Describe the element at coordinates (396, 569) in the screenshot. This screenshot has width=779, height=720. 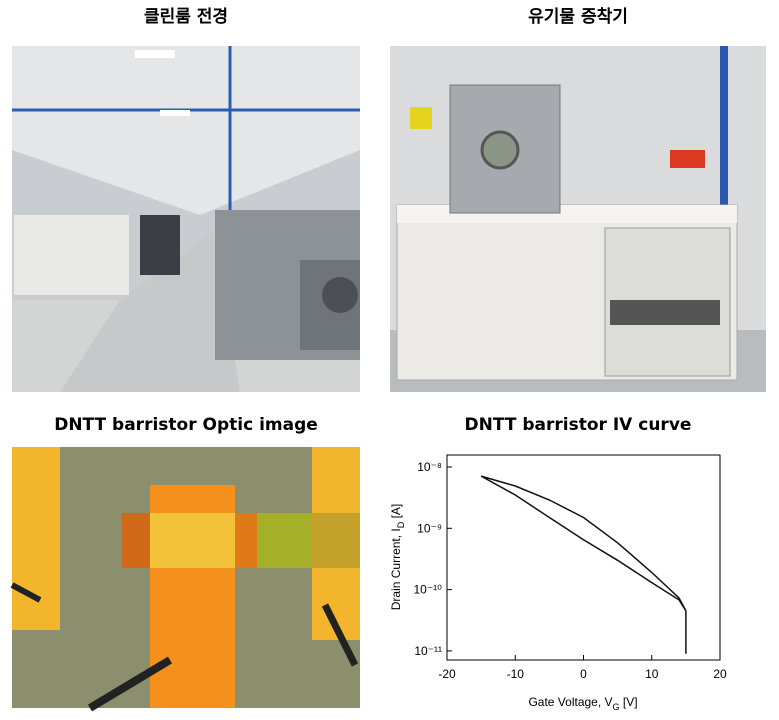
I see `y-title-text: Drain Current, I` at that location.